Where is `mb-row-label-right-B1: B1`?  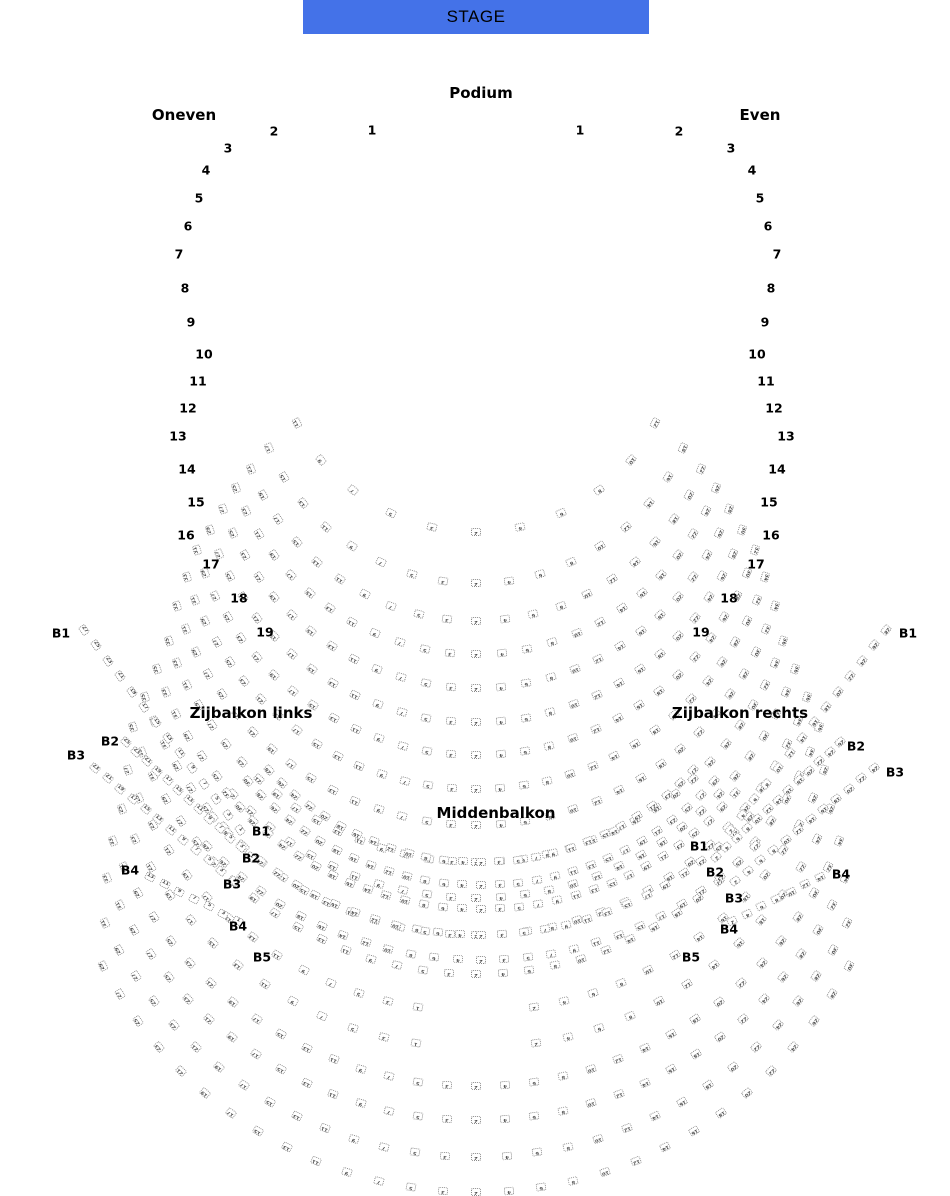
mb-row-label-right-B1: B1 is located at coordinates (699, 846).